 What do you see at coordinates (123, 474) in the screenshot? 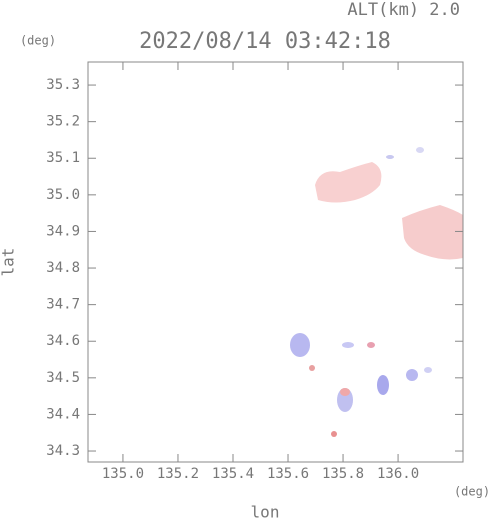
I see `x-tick-label: 135.0` at bounding box center [123, 474].